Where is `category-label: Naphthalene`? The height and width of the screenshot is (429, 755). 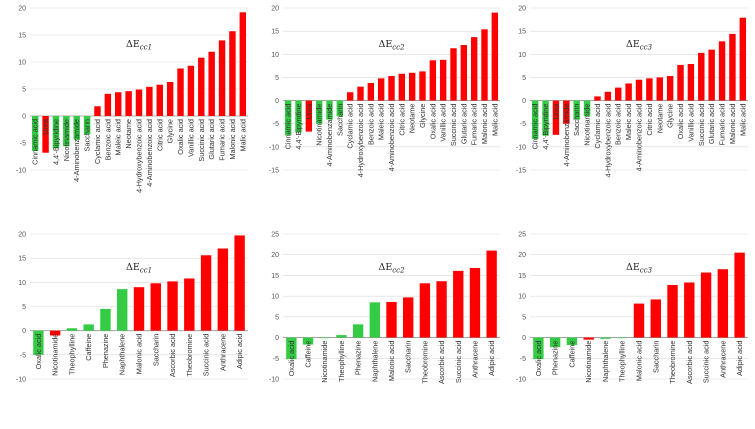
category-label: Naphthalene is located at coordinates (605, 361).